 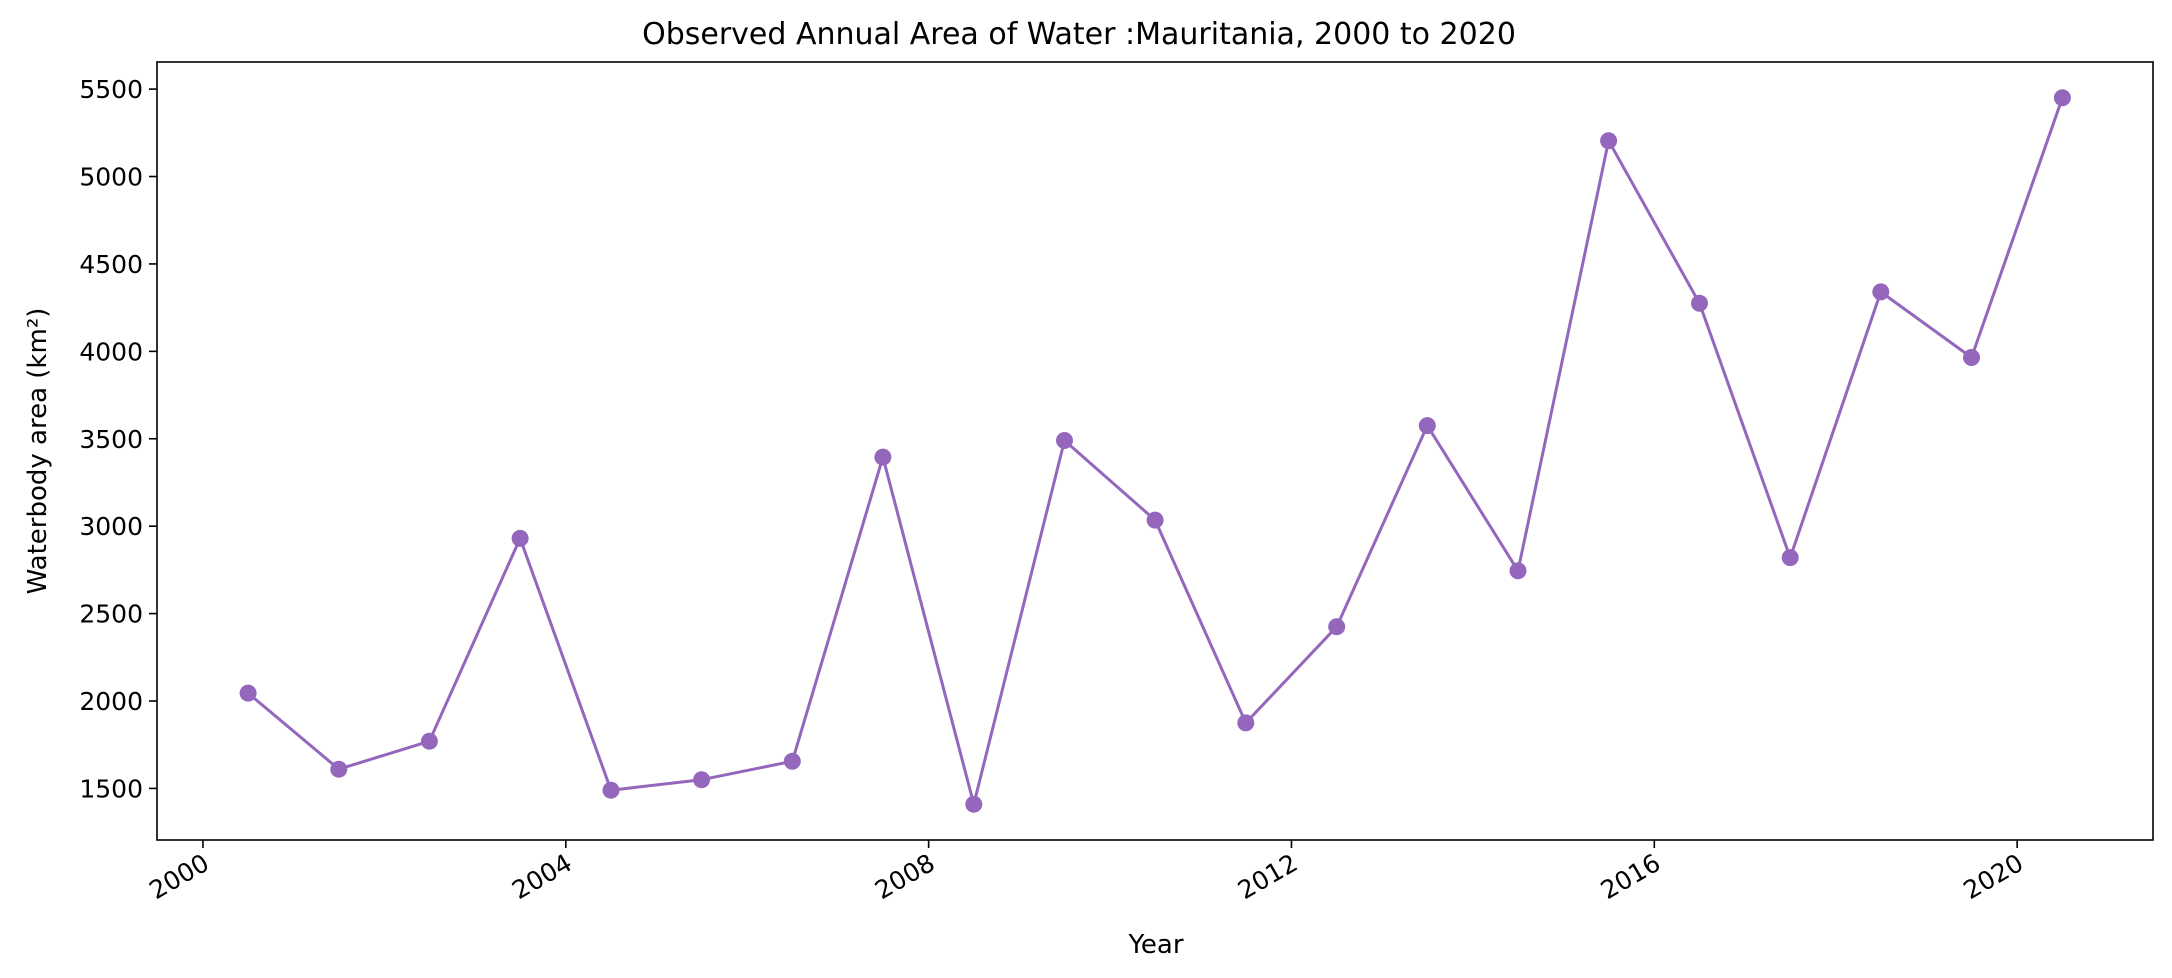 What do you see at coordinates (1155, 945) in the screenshot?
I see `x-axis-label: Year` at bounding box center [1155, 945].